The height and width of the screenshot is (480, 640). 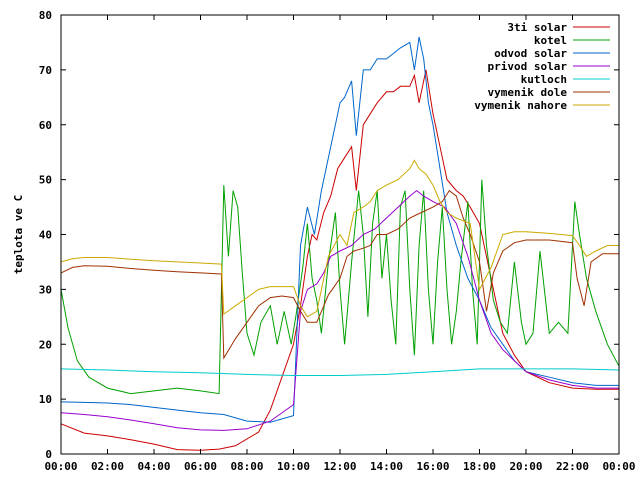 What do you see at coordinates (246, 466) in the screenshot?
I see `x-tick-label: 08:00` at bounding box center [246, 466].